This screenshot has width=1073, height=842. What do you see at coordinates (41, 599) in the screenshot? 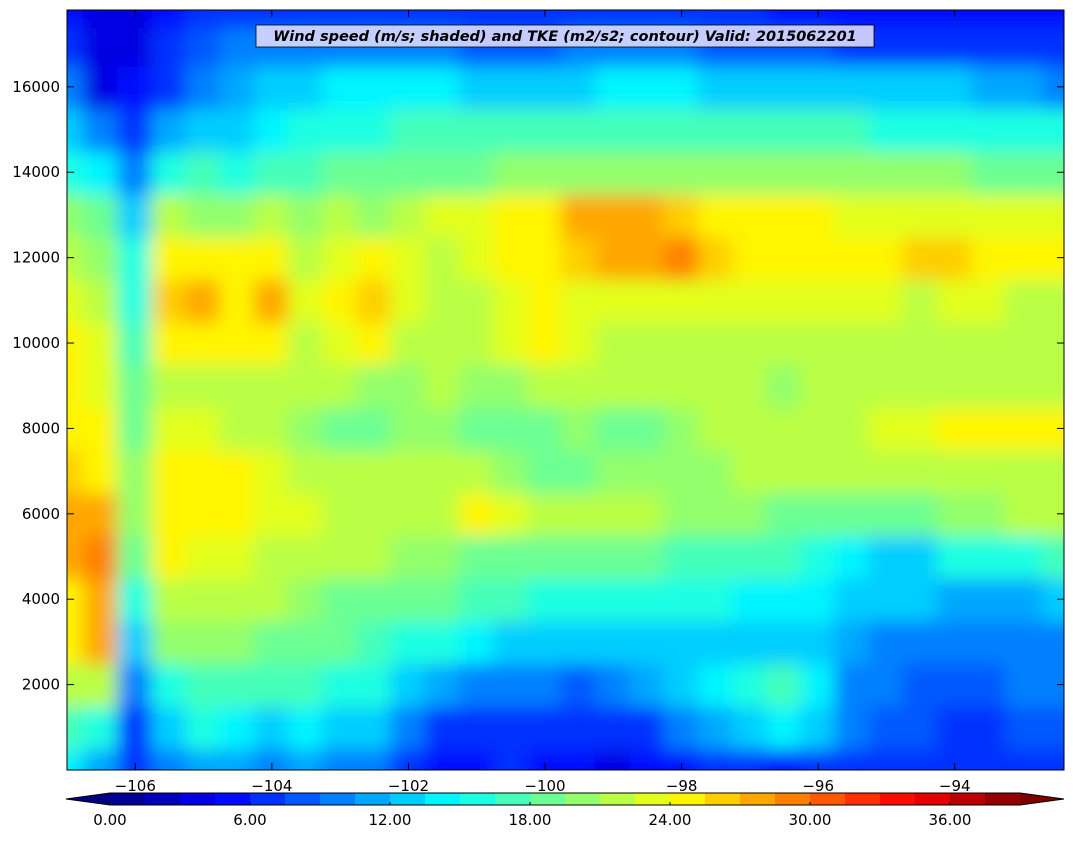
I see `y-tick-label: 4000` at bounding box center [41, 599].